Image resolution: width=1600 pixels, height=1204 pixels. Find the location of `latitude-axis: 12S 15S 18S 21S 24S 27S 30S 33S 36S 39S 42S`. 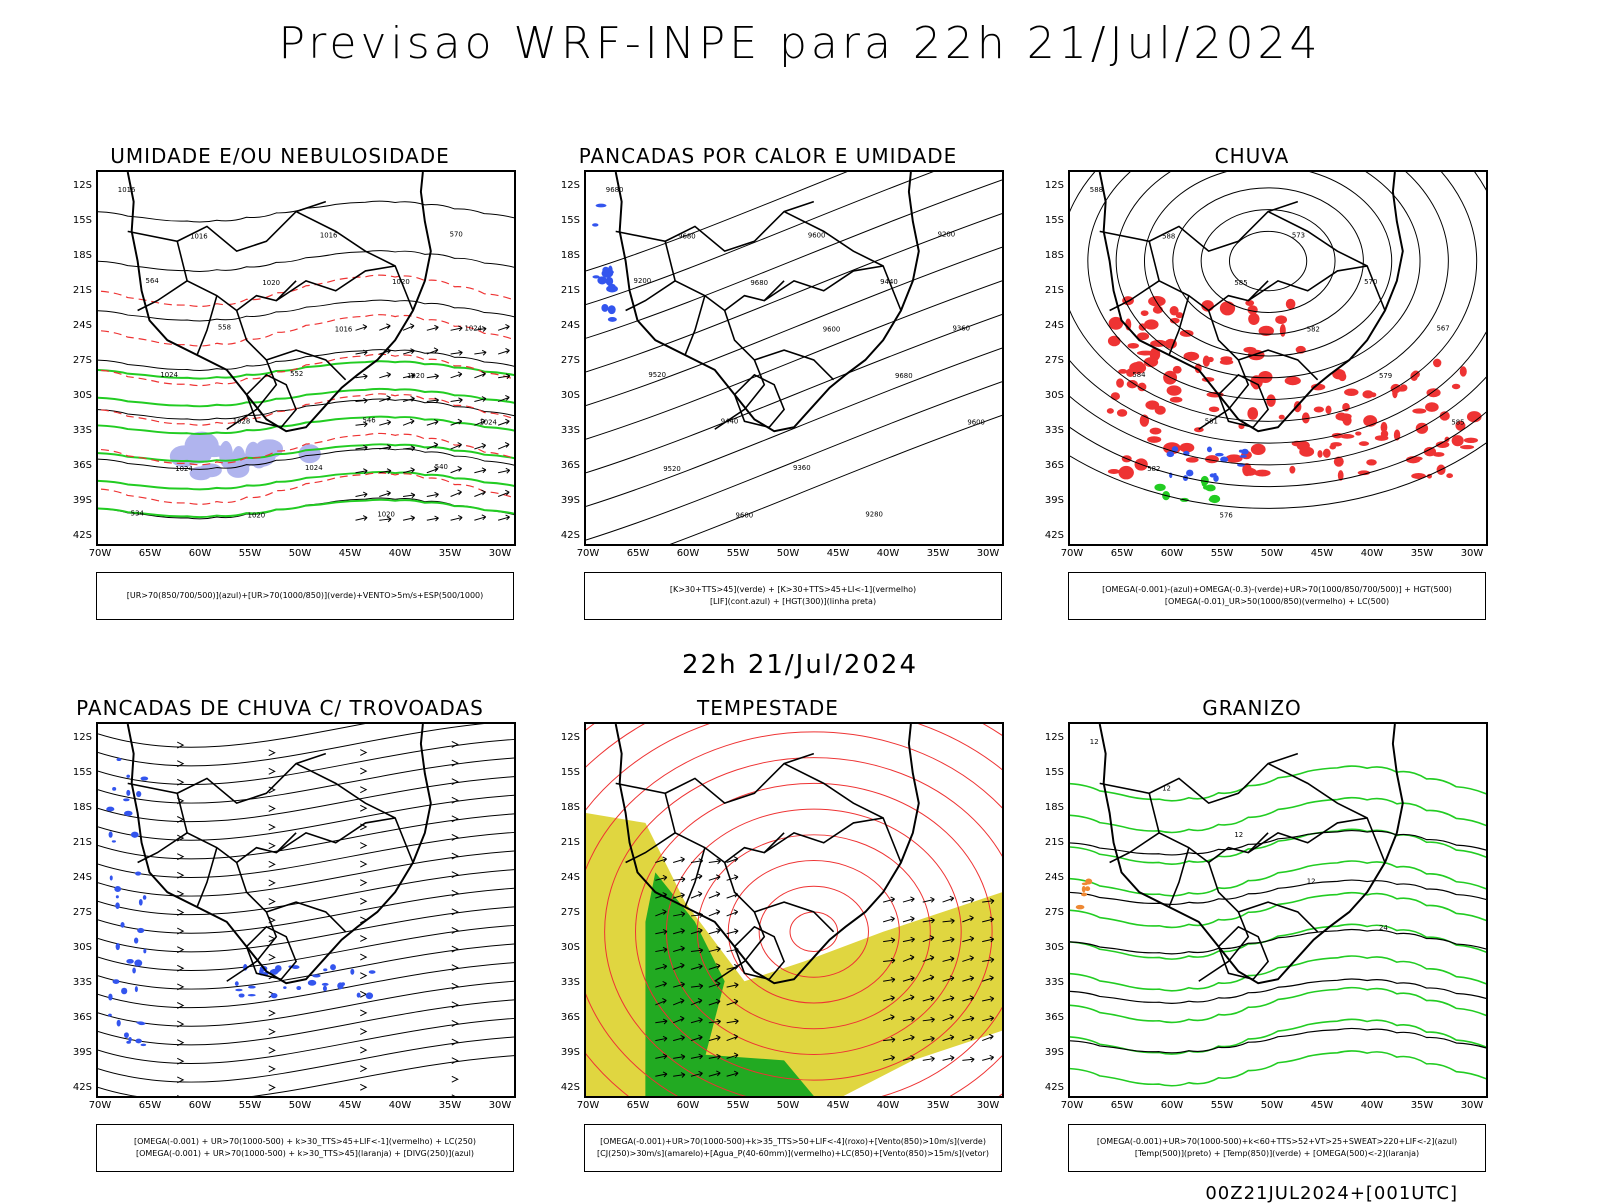

latitude-axis: 12S 15S 18S 21S 24S 27S 30S 33S 36S 39S 42S is located at coordinates (565, 910).